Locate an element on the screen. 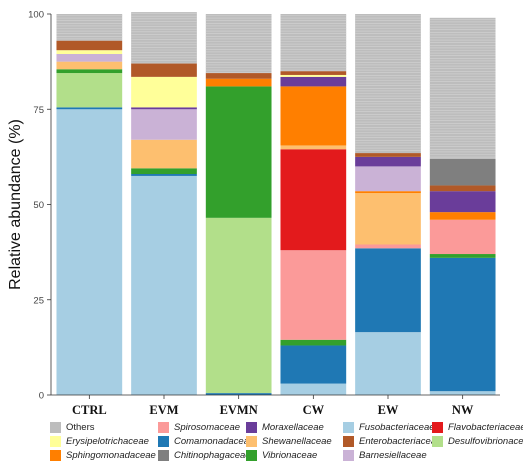 The image size is (523, 464). y-tick-label: 100 is located at coordinates (36, 15).